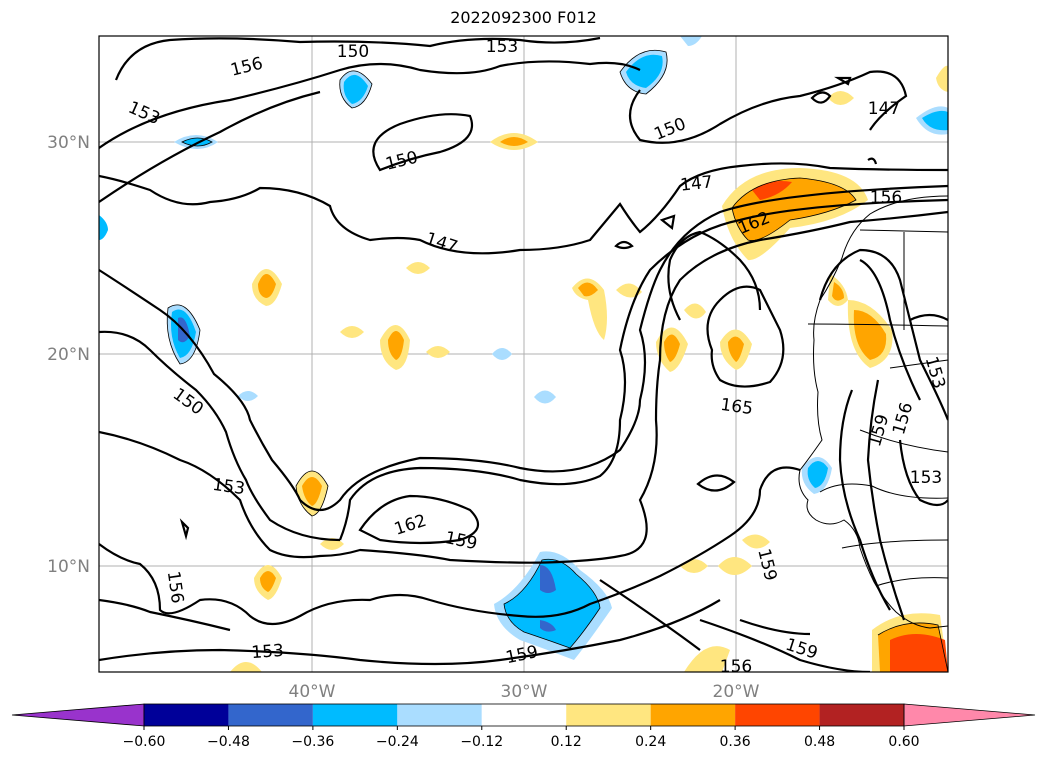  I want to click on longitude-labels: 40°W 30°W 20°W, so click(524, 692).